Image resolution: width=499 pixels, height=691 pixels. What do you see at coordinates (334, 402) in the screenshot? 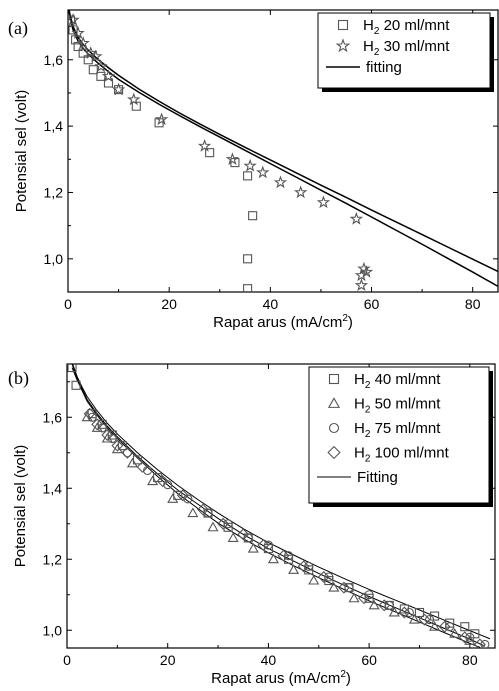
I see `legend-marker-triangle` at bounding box center [334, 402].